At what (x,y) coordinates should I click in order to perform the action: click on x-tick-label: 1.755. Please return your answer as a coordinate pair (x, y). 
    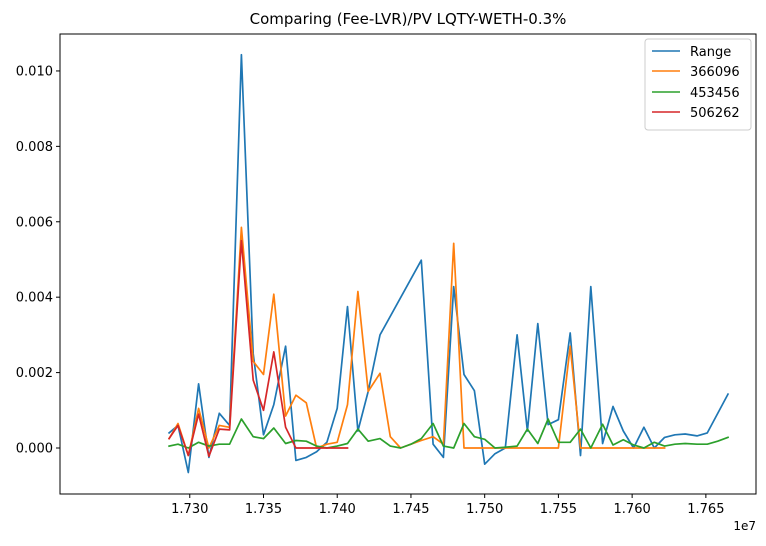
    Looking at the image, I should click on (558, 509).